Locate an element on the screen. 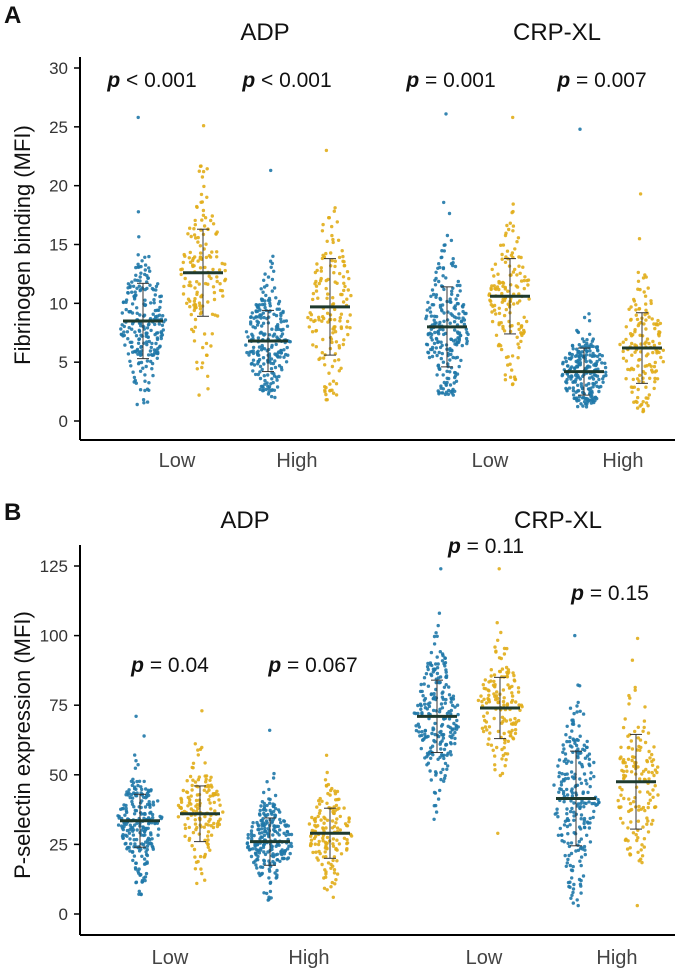 The height and width of the screenshot is (969, 685). y-tick-label: 0 is located at coordinates (63, 914).